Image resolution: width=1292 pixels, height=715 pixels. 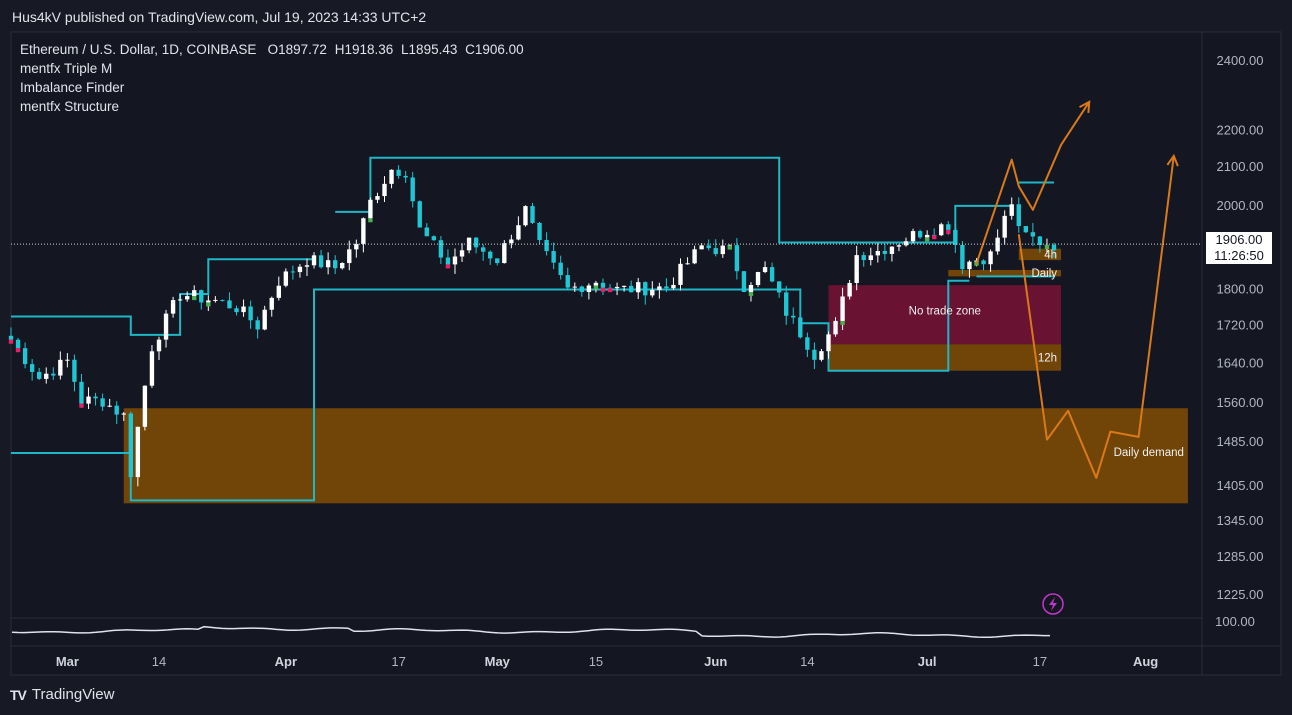 What do you see at coordinates (1240, 362) in the screenshot?
I see `price-tick-label: 1640.00` at bounding box center [1240, 362].